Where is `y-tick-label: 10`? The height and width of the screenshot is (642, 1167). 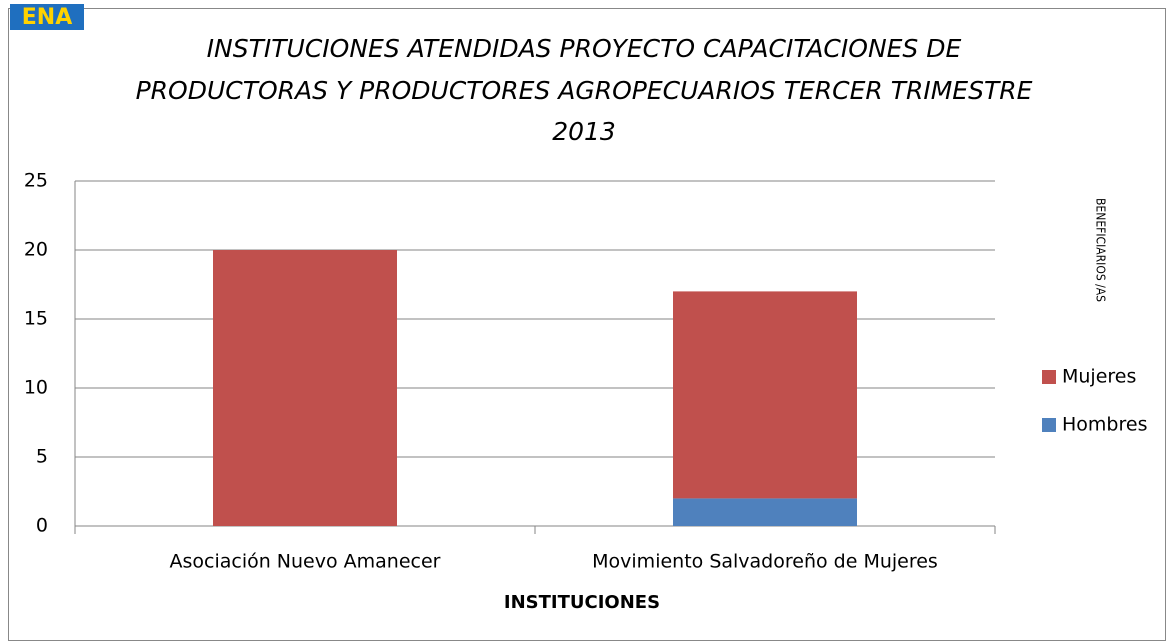 y-tick-label: 10 is located at coordinates (36, 388).